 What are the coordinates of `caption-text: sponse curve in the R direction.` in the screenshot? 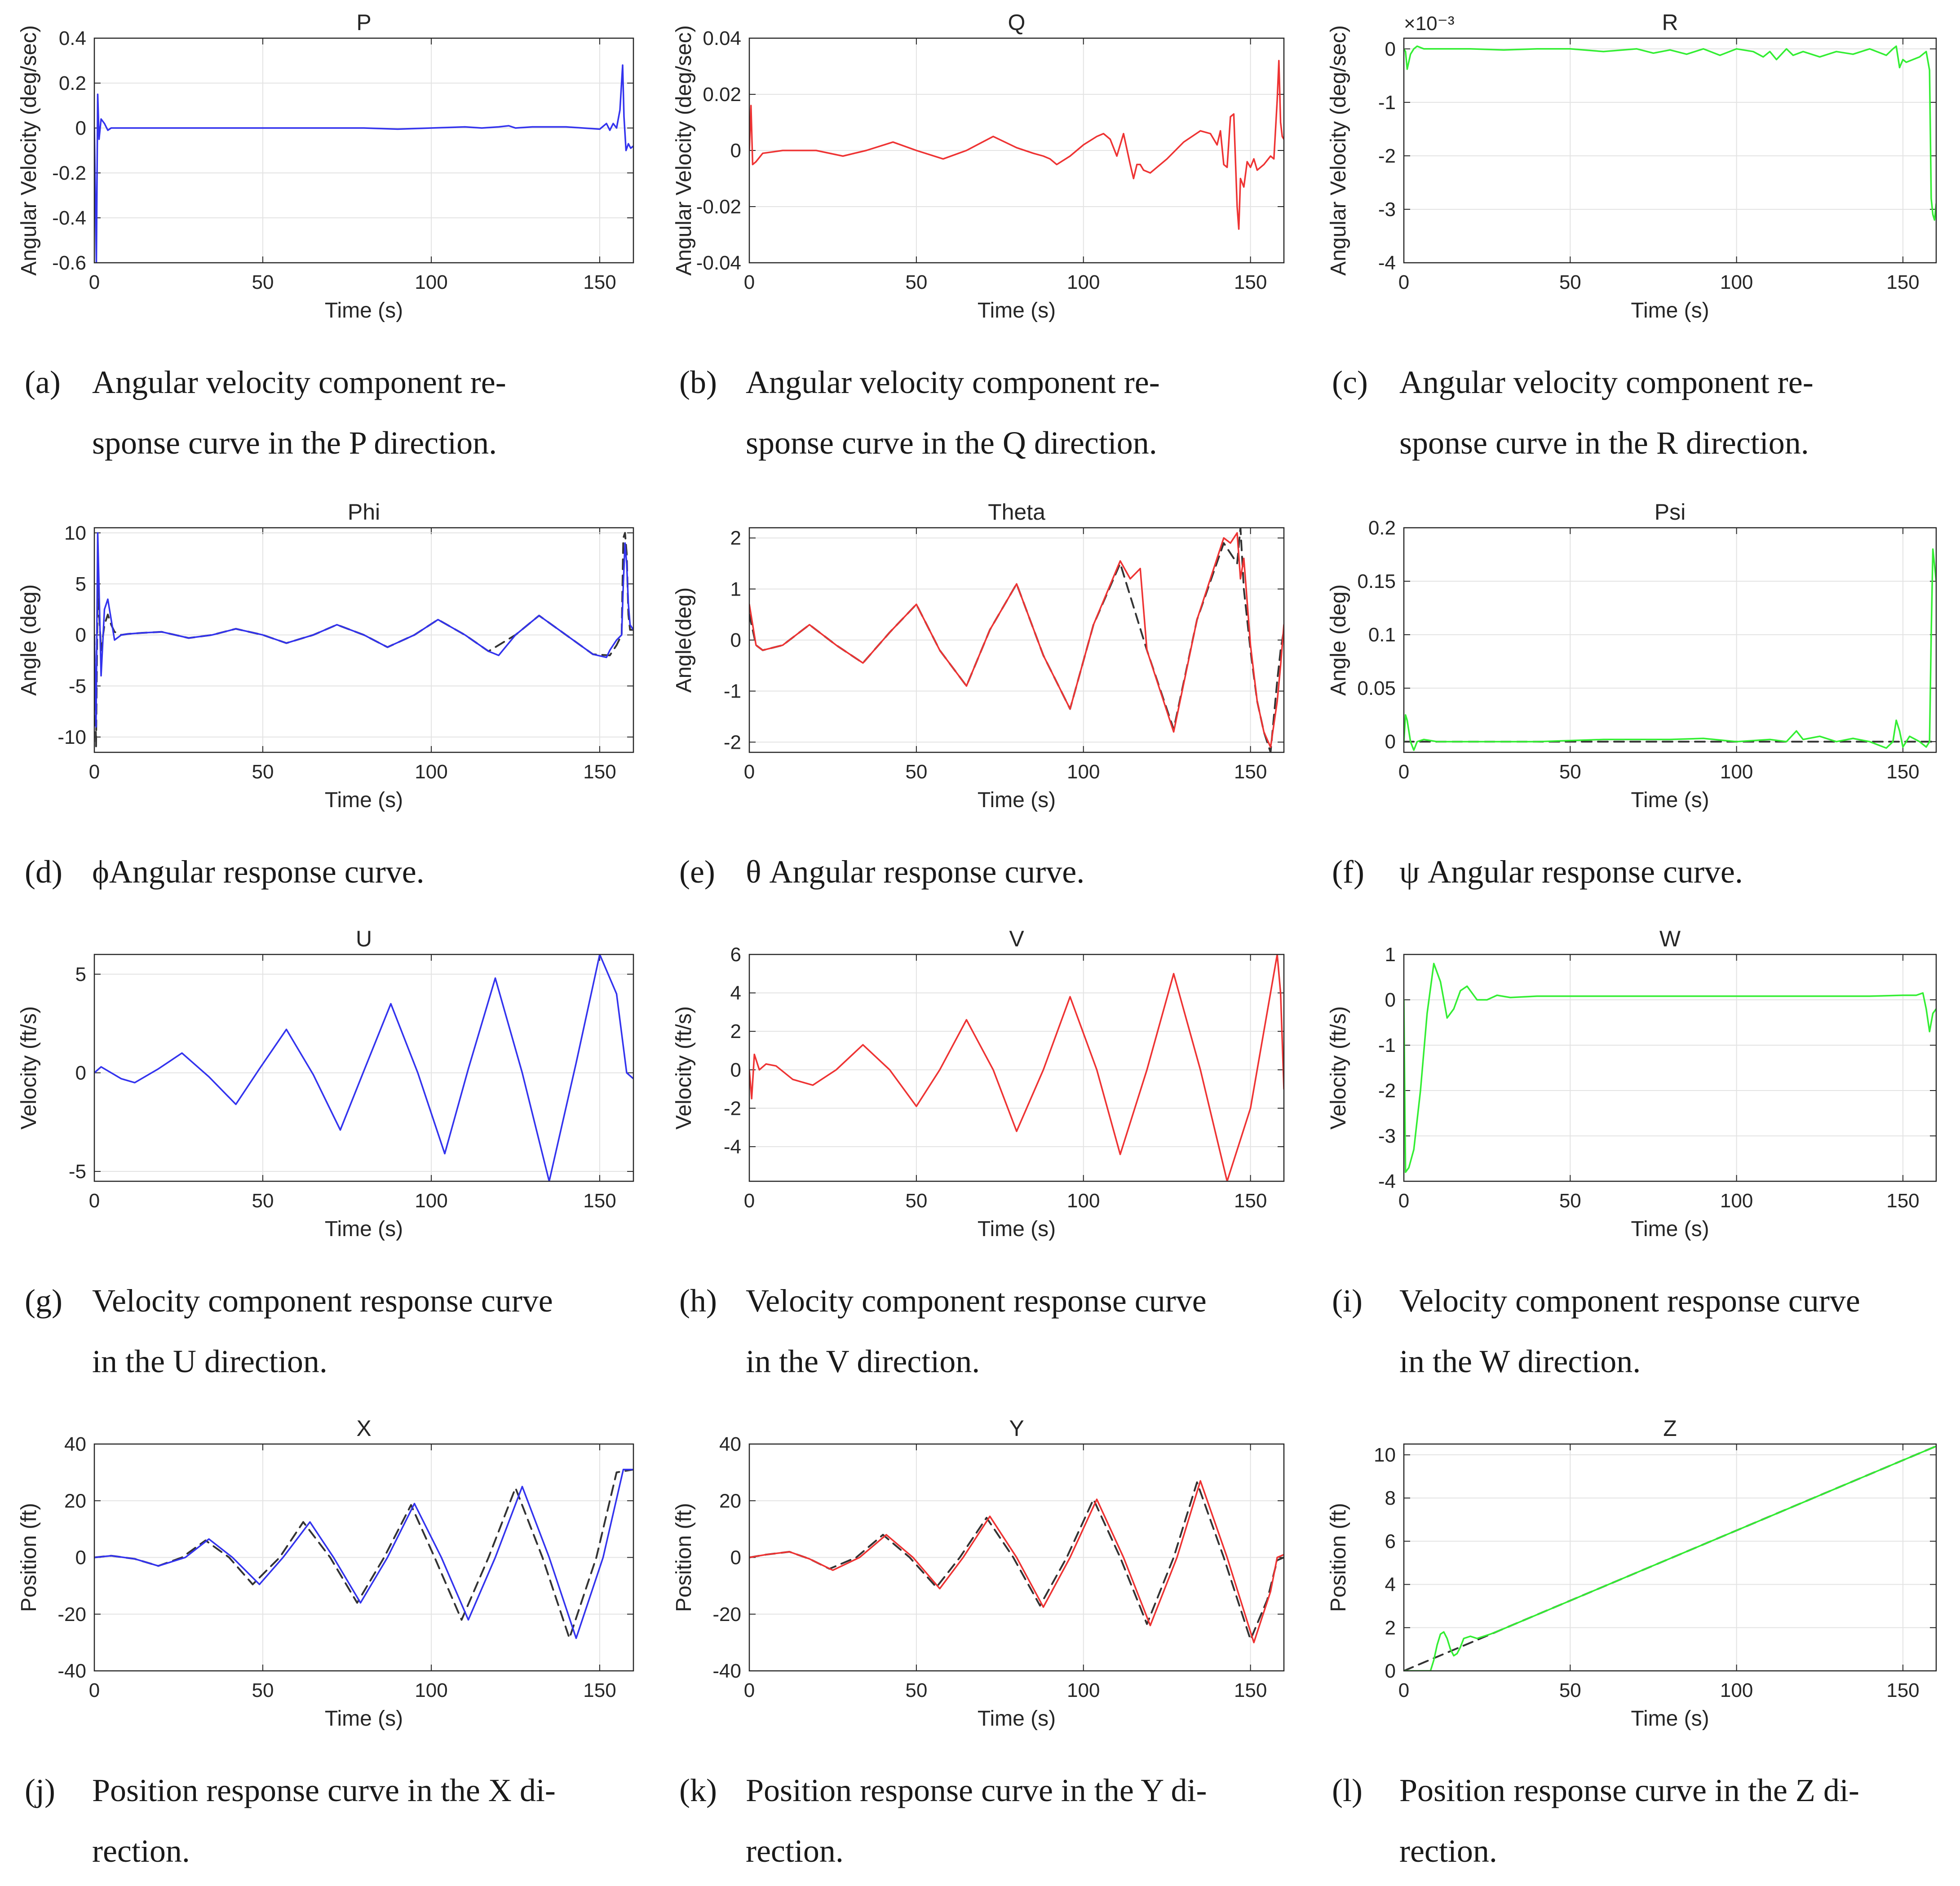 It's located at (1604, 443).